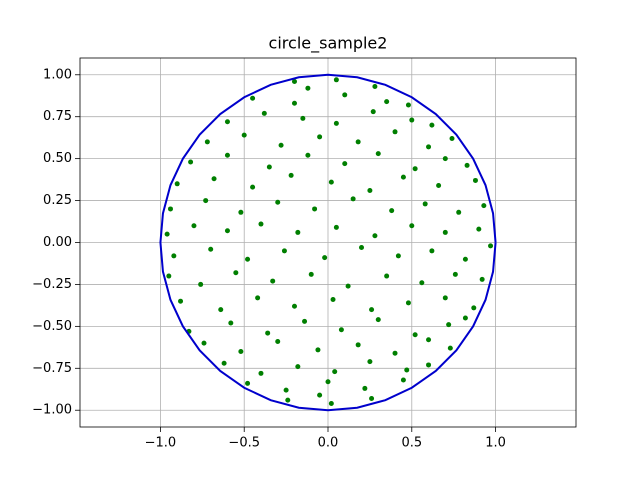  Describe the element at coordinates (57, 158) in the screenshot. I see `y-tick-label: 0.50` at that location.